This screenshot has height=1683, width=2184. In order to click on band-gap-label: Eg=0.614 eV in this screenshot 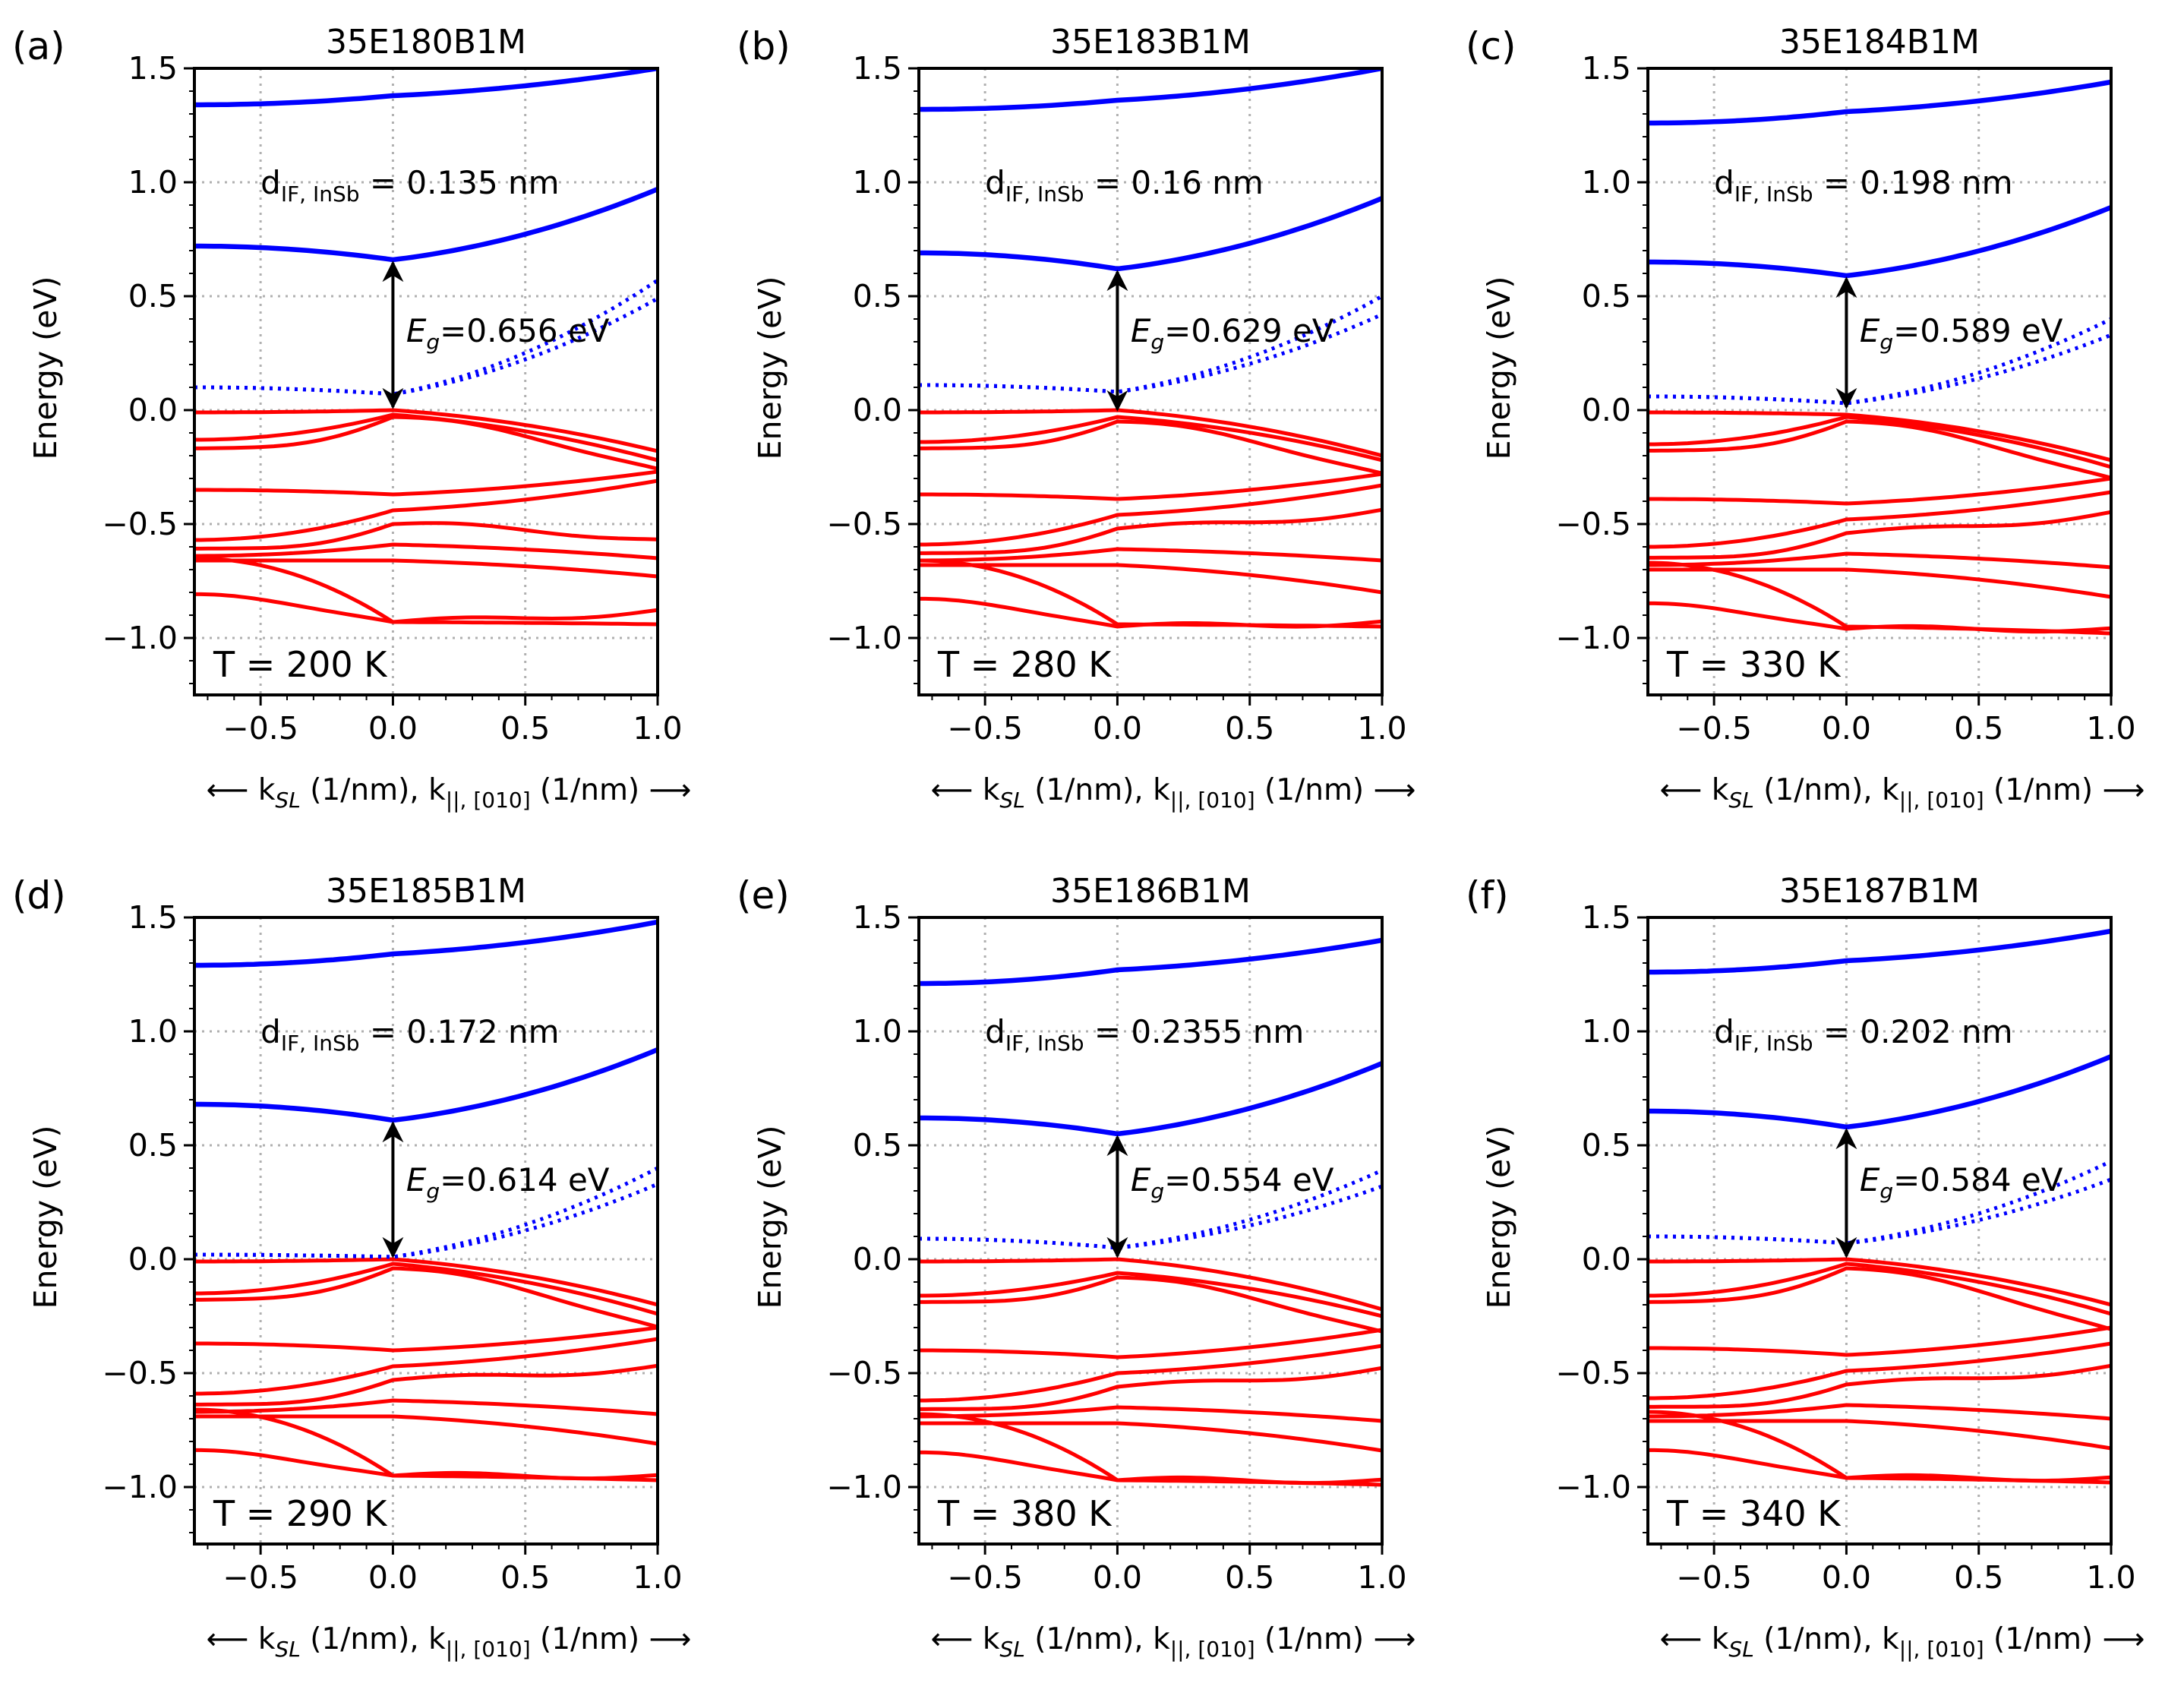, I will do `click(508, 1182)`.